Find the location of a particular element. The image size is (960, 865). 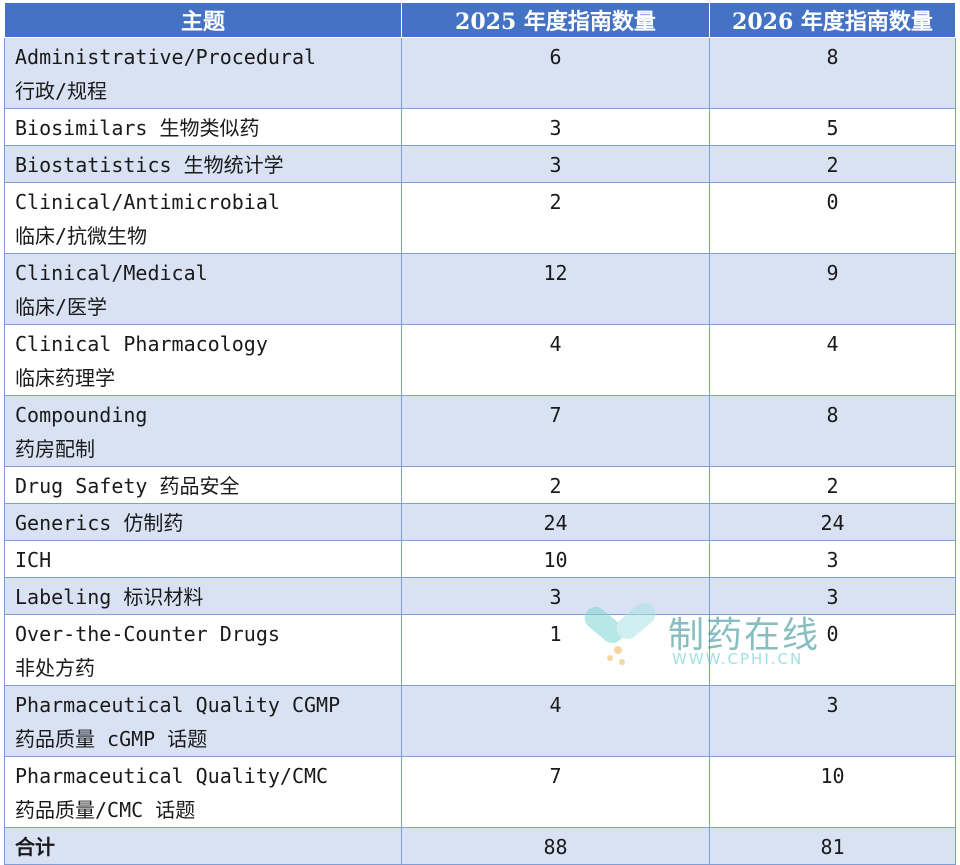

topic-en: Administrative/Procedural is located at coordinates (166, 57).